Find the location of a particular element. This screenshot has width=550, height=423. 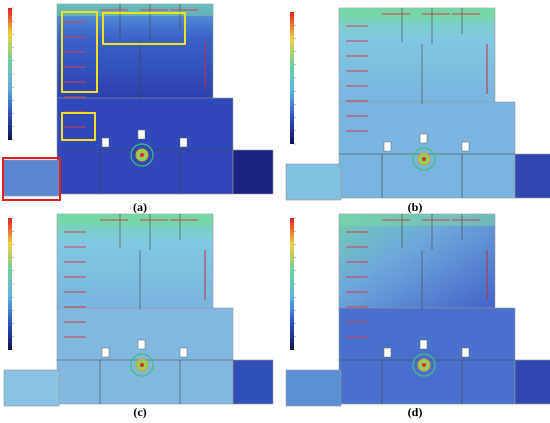

panel-label: (a) is located at coordinates (140, 207).